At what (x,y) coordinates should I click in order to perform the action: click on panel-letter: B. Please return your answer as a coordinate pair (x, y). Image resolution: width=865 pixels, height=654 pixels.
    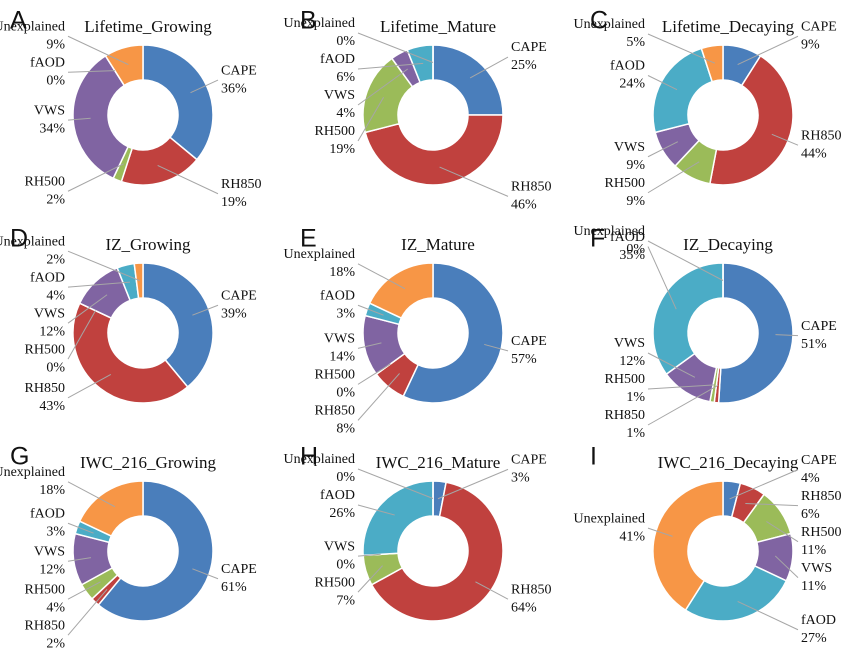
    Looking at the image, I should click on (308, 21).